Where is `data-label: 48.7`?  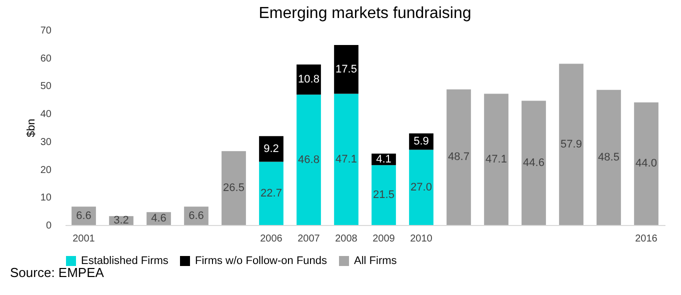
data-label: 48.7 is located at coordinates (459, 157).